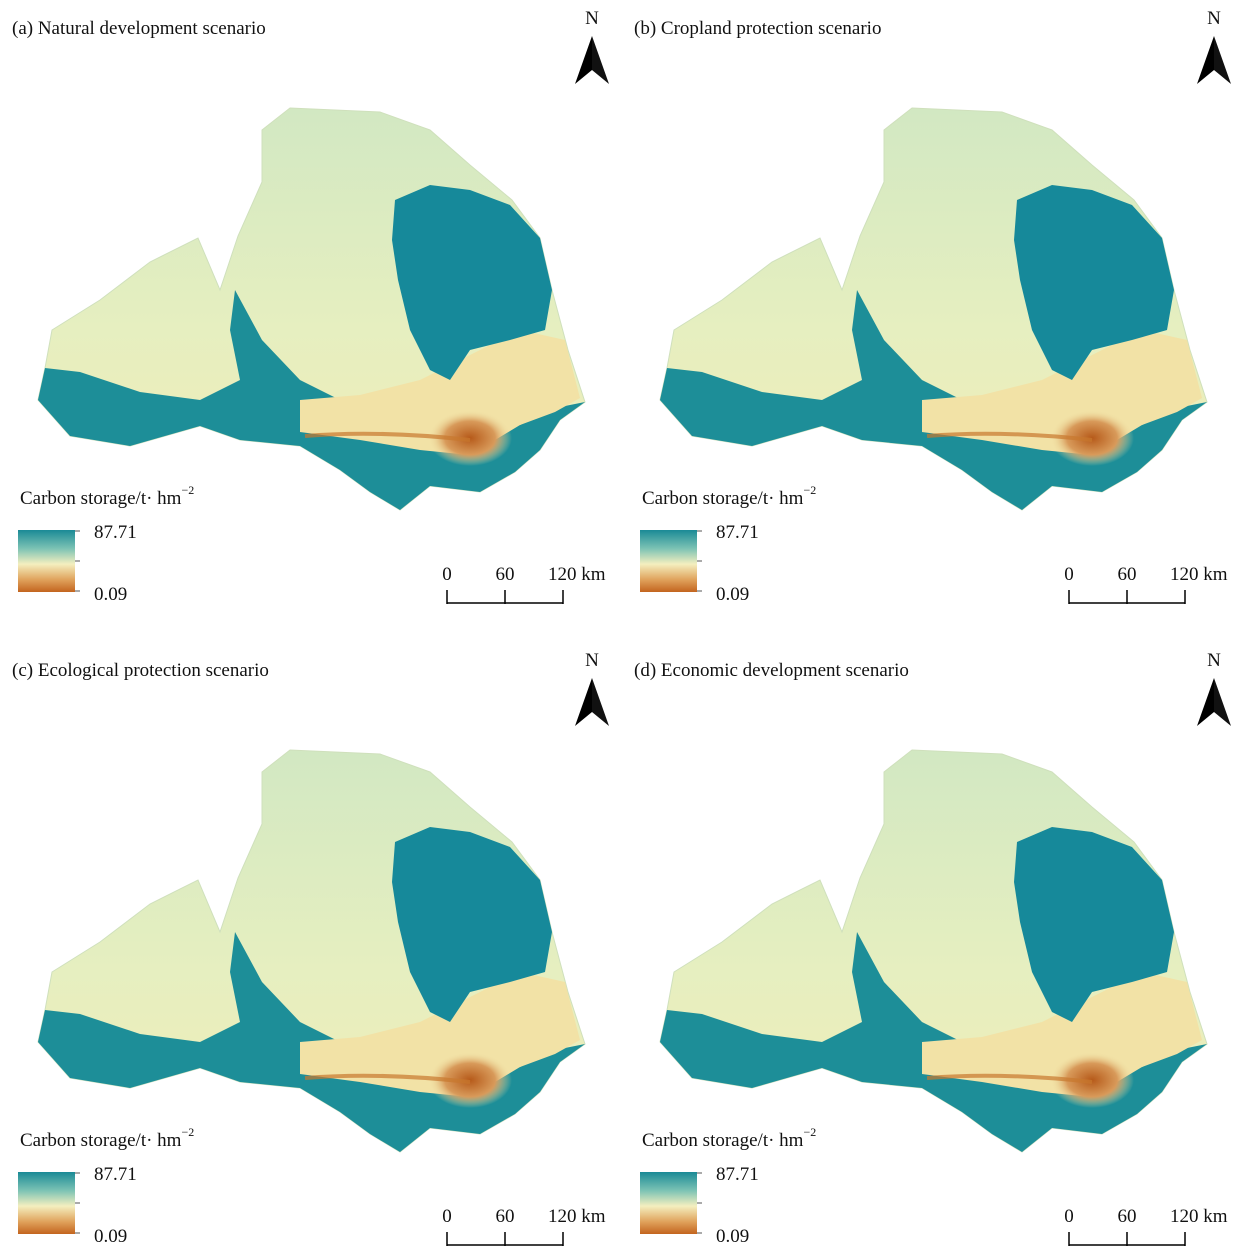  Describe the element at coordinates (139, 28) in the screenshot. I see `panel-title: (a) Natural development scenario` at that location.